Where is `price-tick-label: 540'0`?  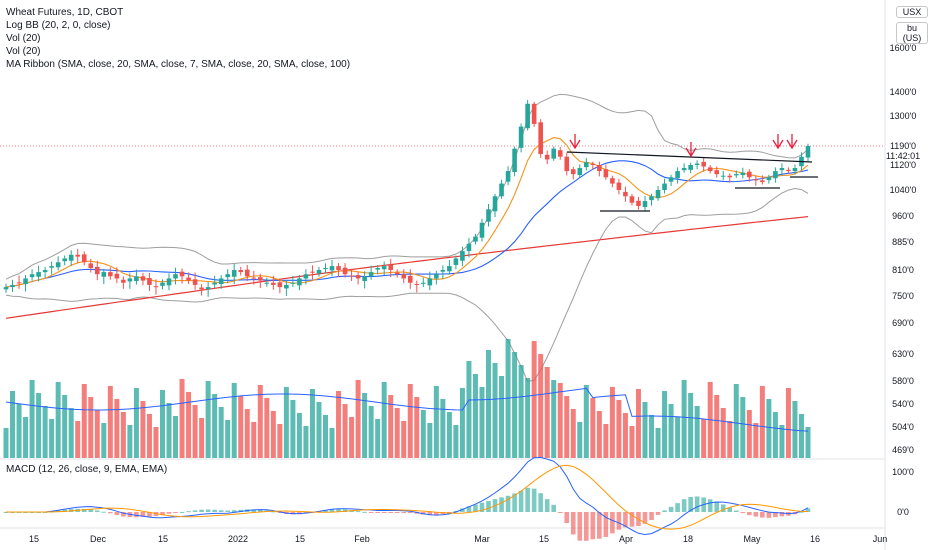
price-tick-label: 540'0 is located at coordinates (903, 404).